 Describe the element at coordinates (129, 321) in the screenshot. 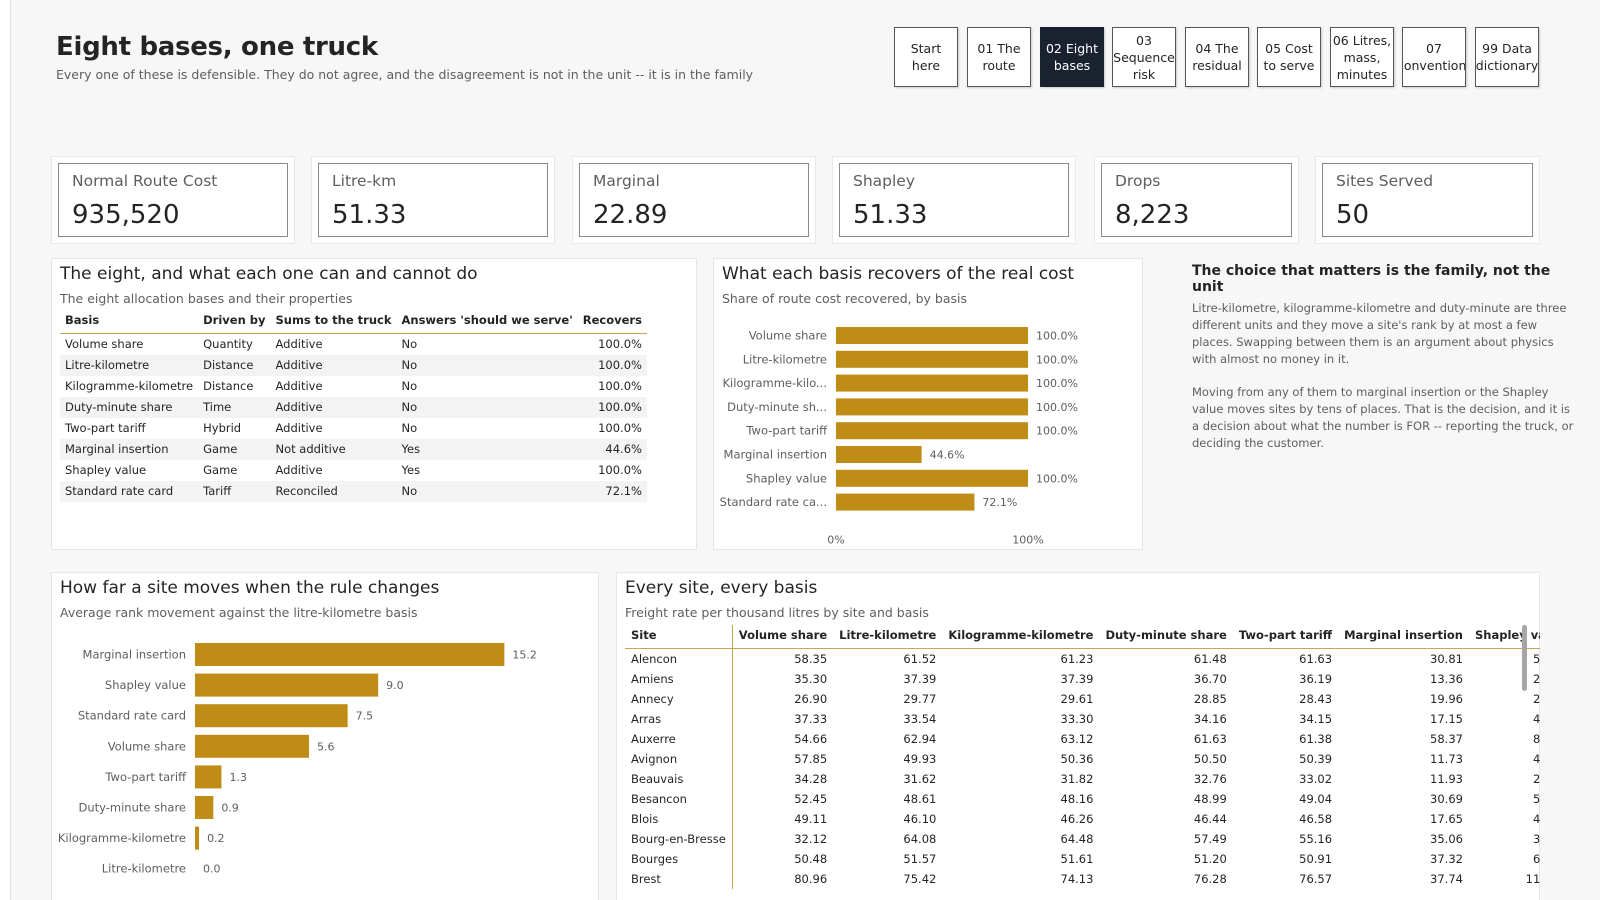

I see `column-header-basis: Basis` at that location.